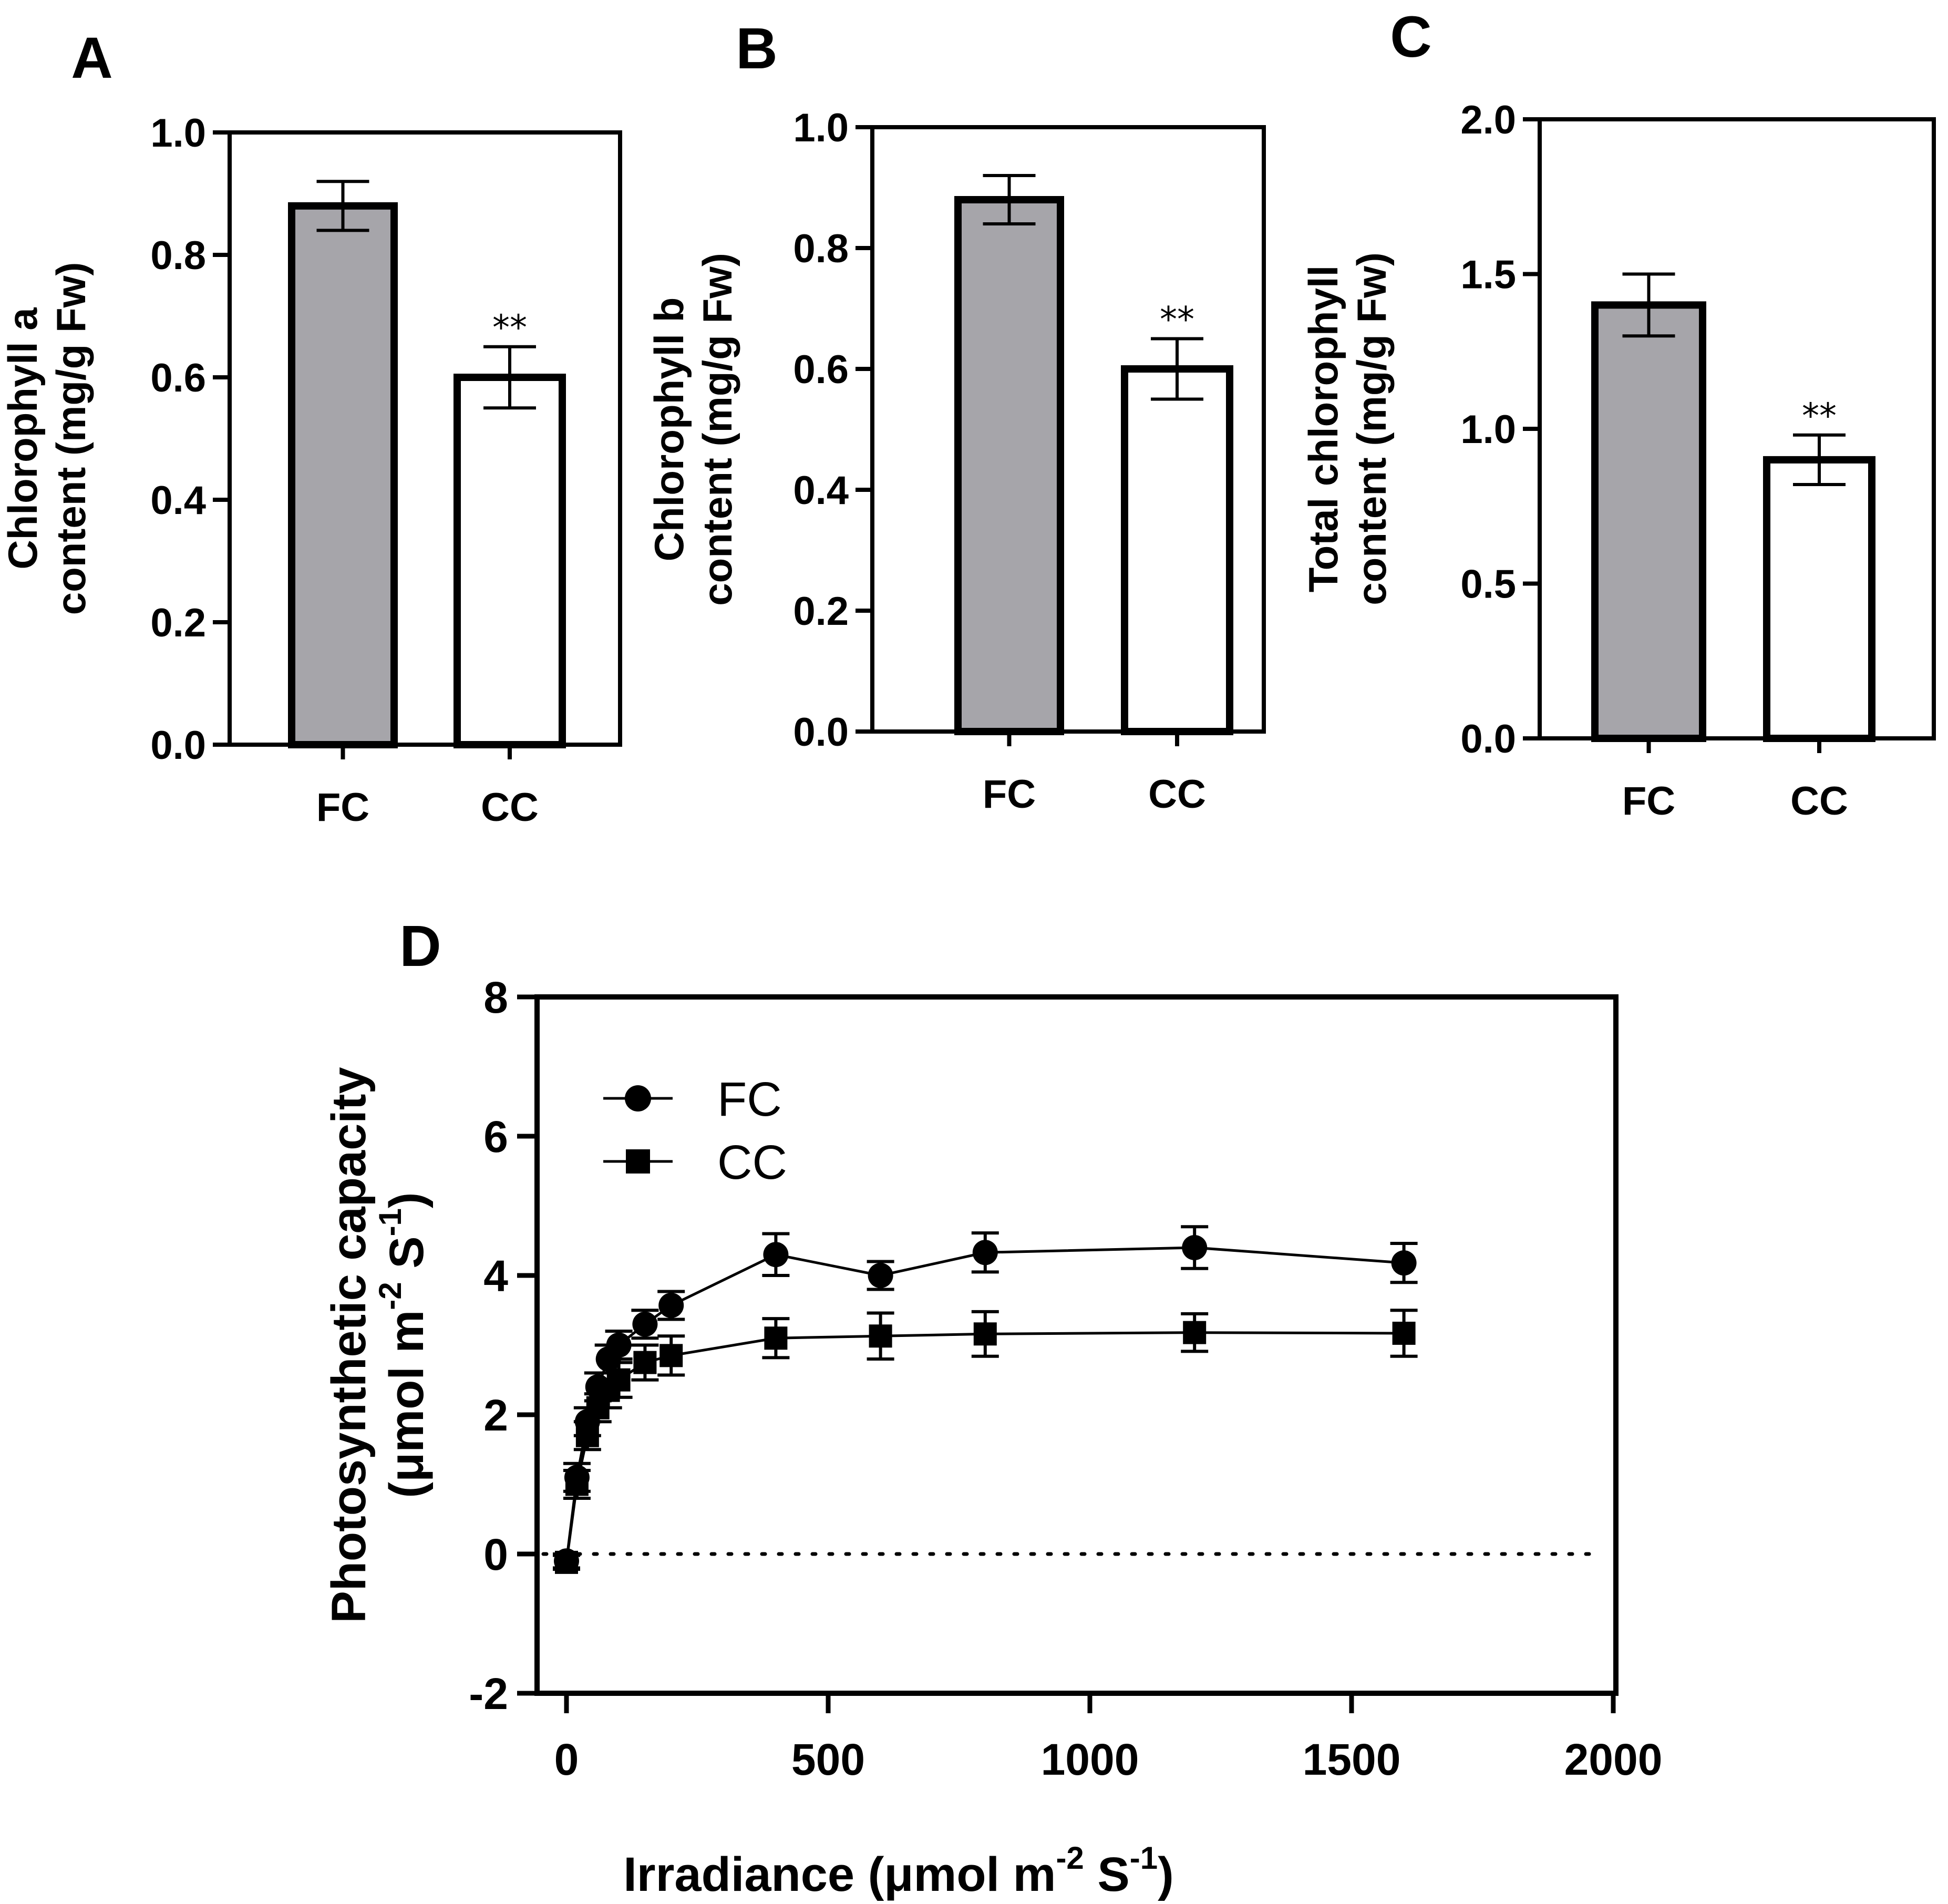 The height and width of the screenshot is (1904, 1948). What do you see at coordinates (1070, 1858) in the screenshot?
I see `x-axis-title-exponent: -2` at bounding box center [1070, 1858].